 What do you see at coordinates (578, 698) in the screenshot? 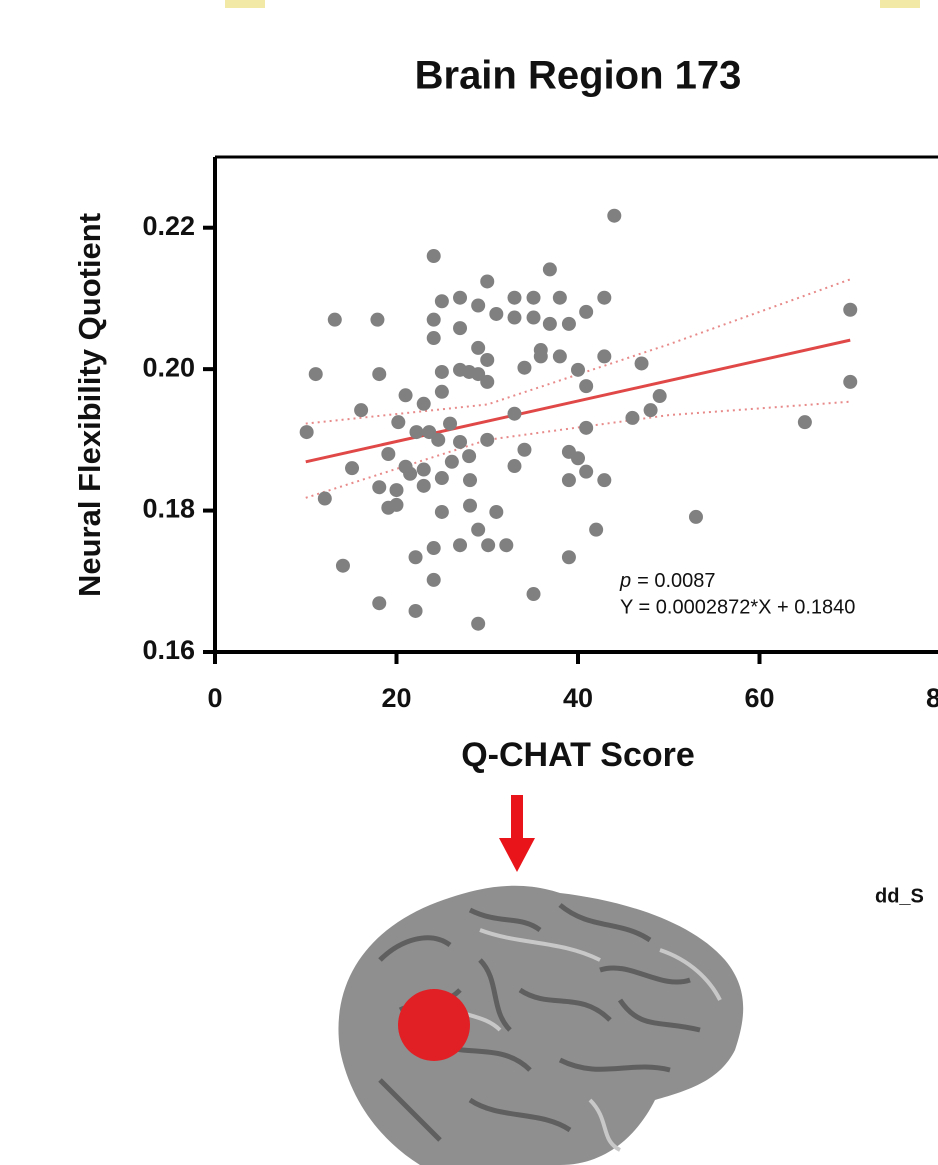
I see `x-tick-label: 40` at bounding box center [578, 698].